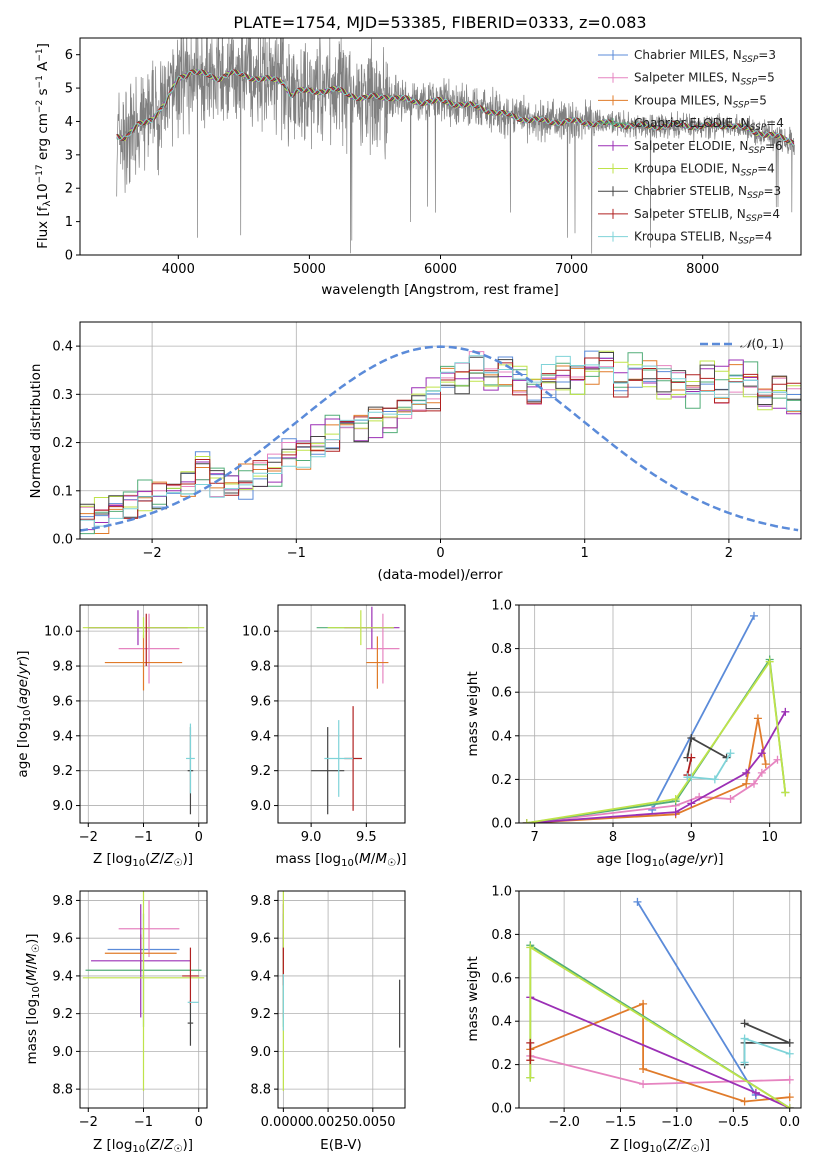  What do you see at coordinates (729, 553) in the screenshot?
I see `residuals-xtick-label: 2` at bounding box center [729, 553].